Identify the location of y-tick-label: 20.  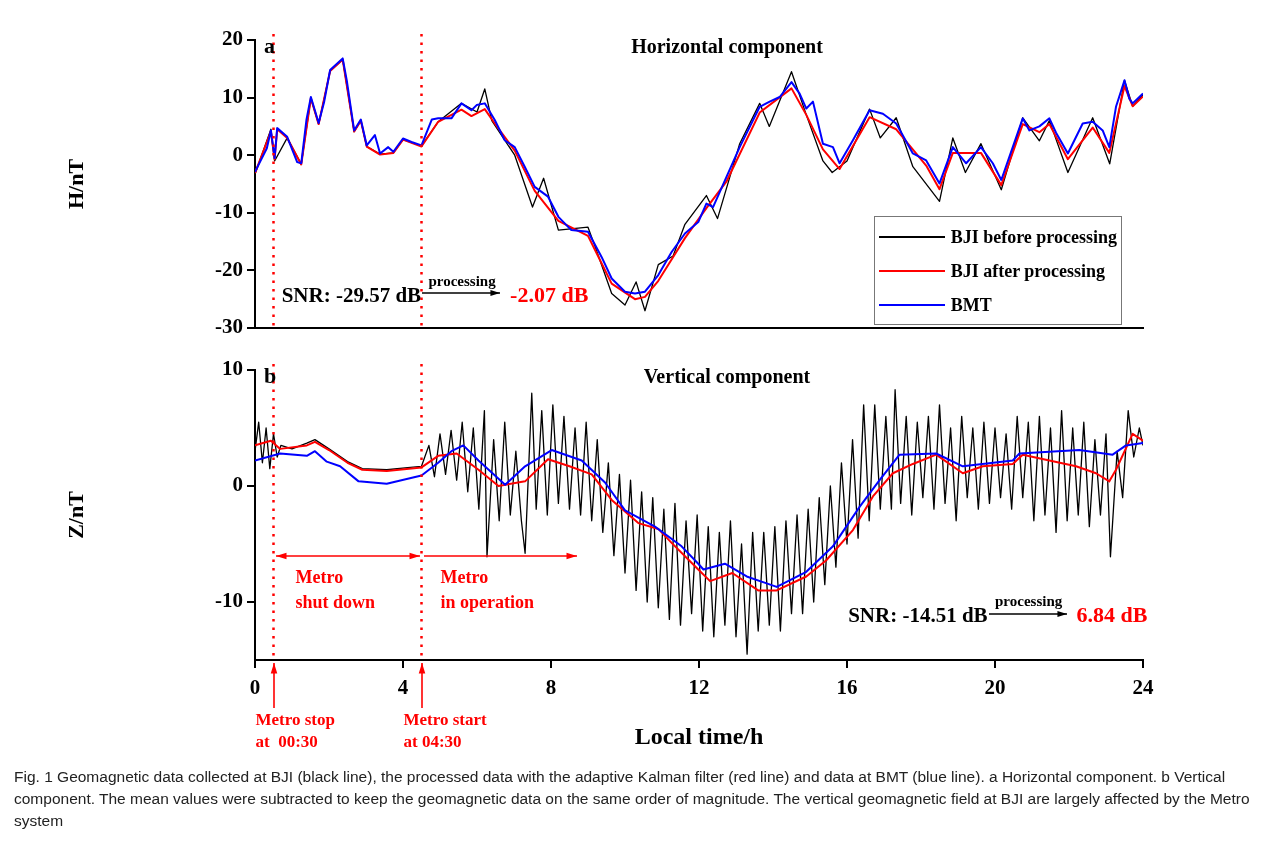
(232, 38).